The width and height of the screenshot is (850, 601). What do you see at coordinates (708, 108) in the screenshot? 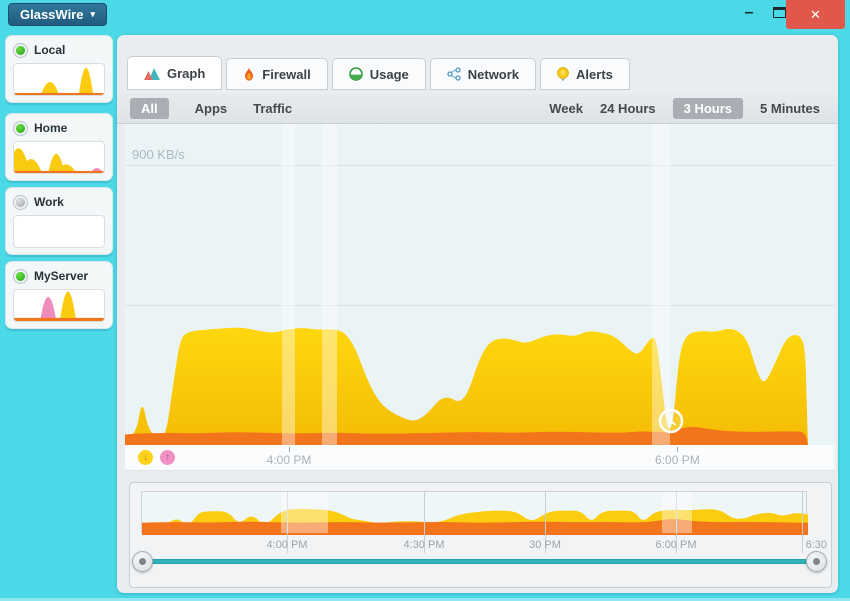
I see `filter-3-hours: 3 Hours` at bounding box center [708, 108].